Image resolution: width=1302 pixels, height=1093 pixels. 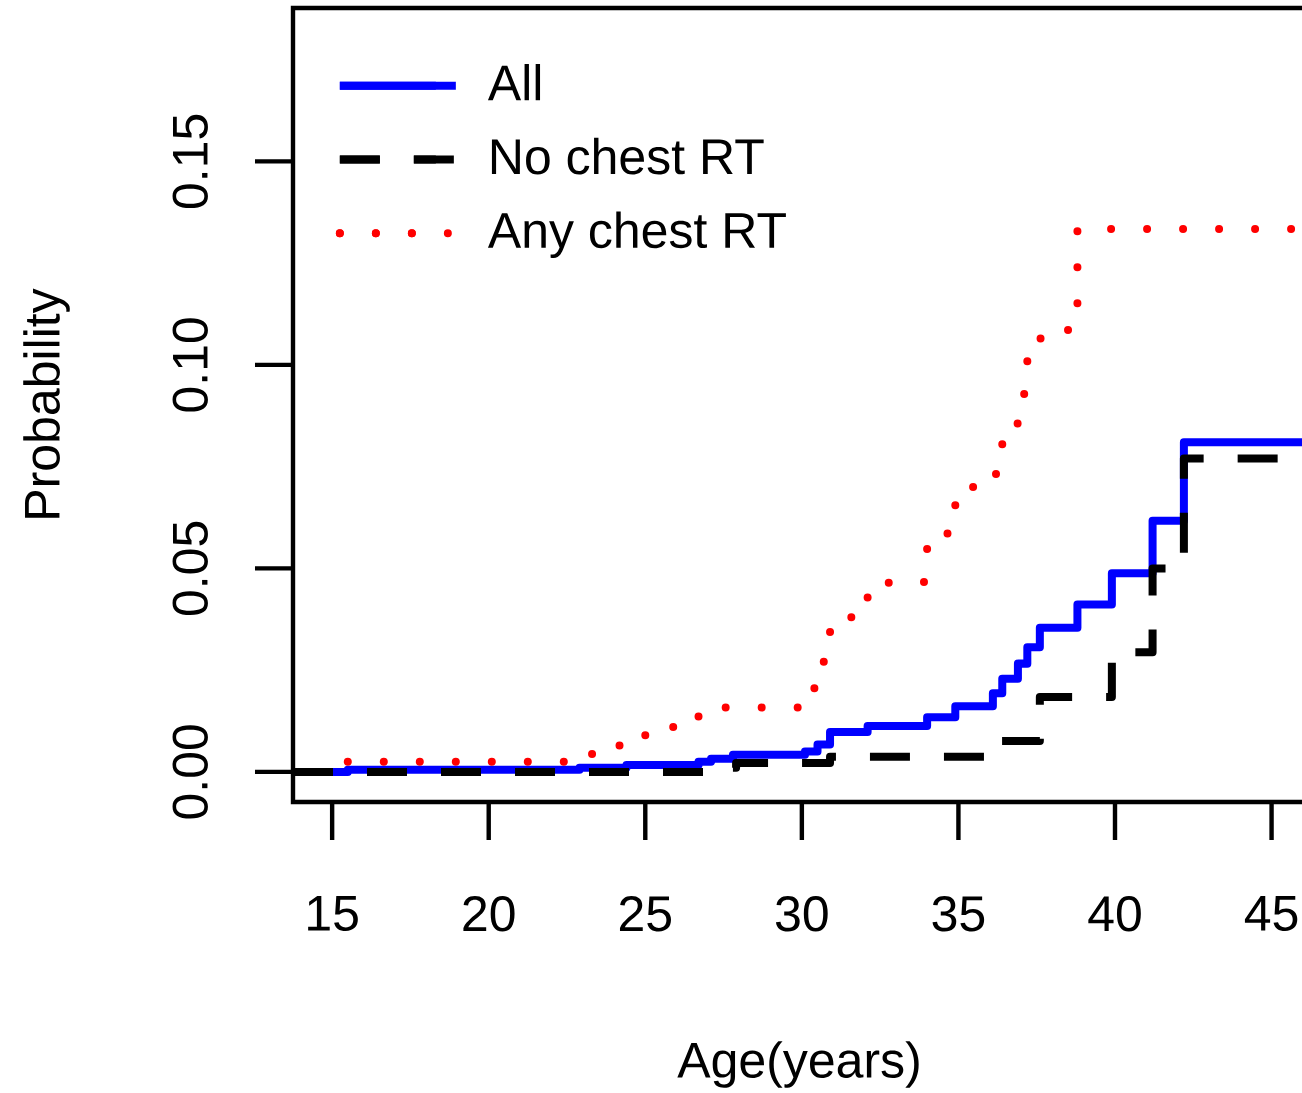 I want to click on y-axis-title: Probability, so click(x=46, y=403).